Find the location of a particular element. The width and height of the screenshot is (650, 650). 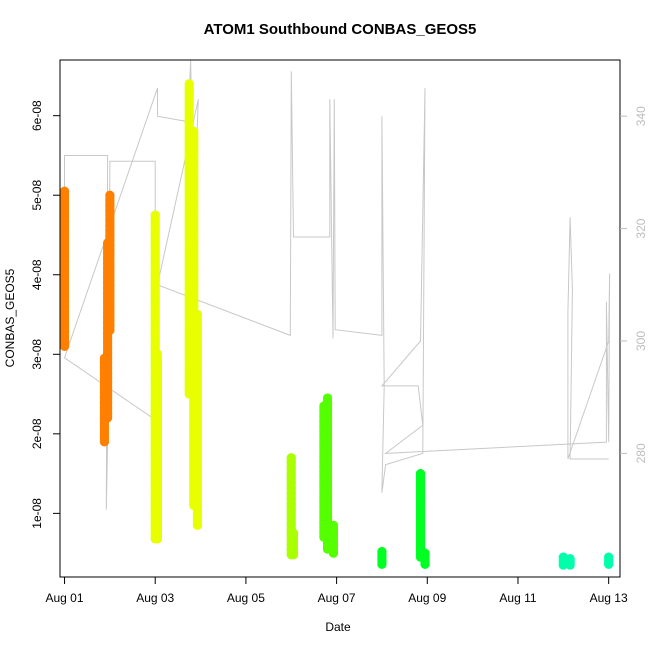

x-tick-label: Aug 01 is located at coordinates (65, 598).